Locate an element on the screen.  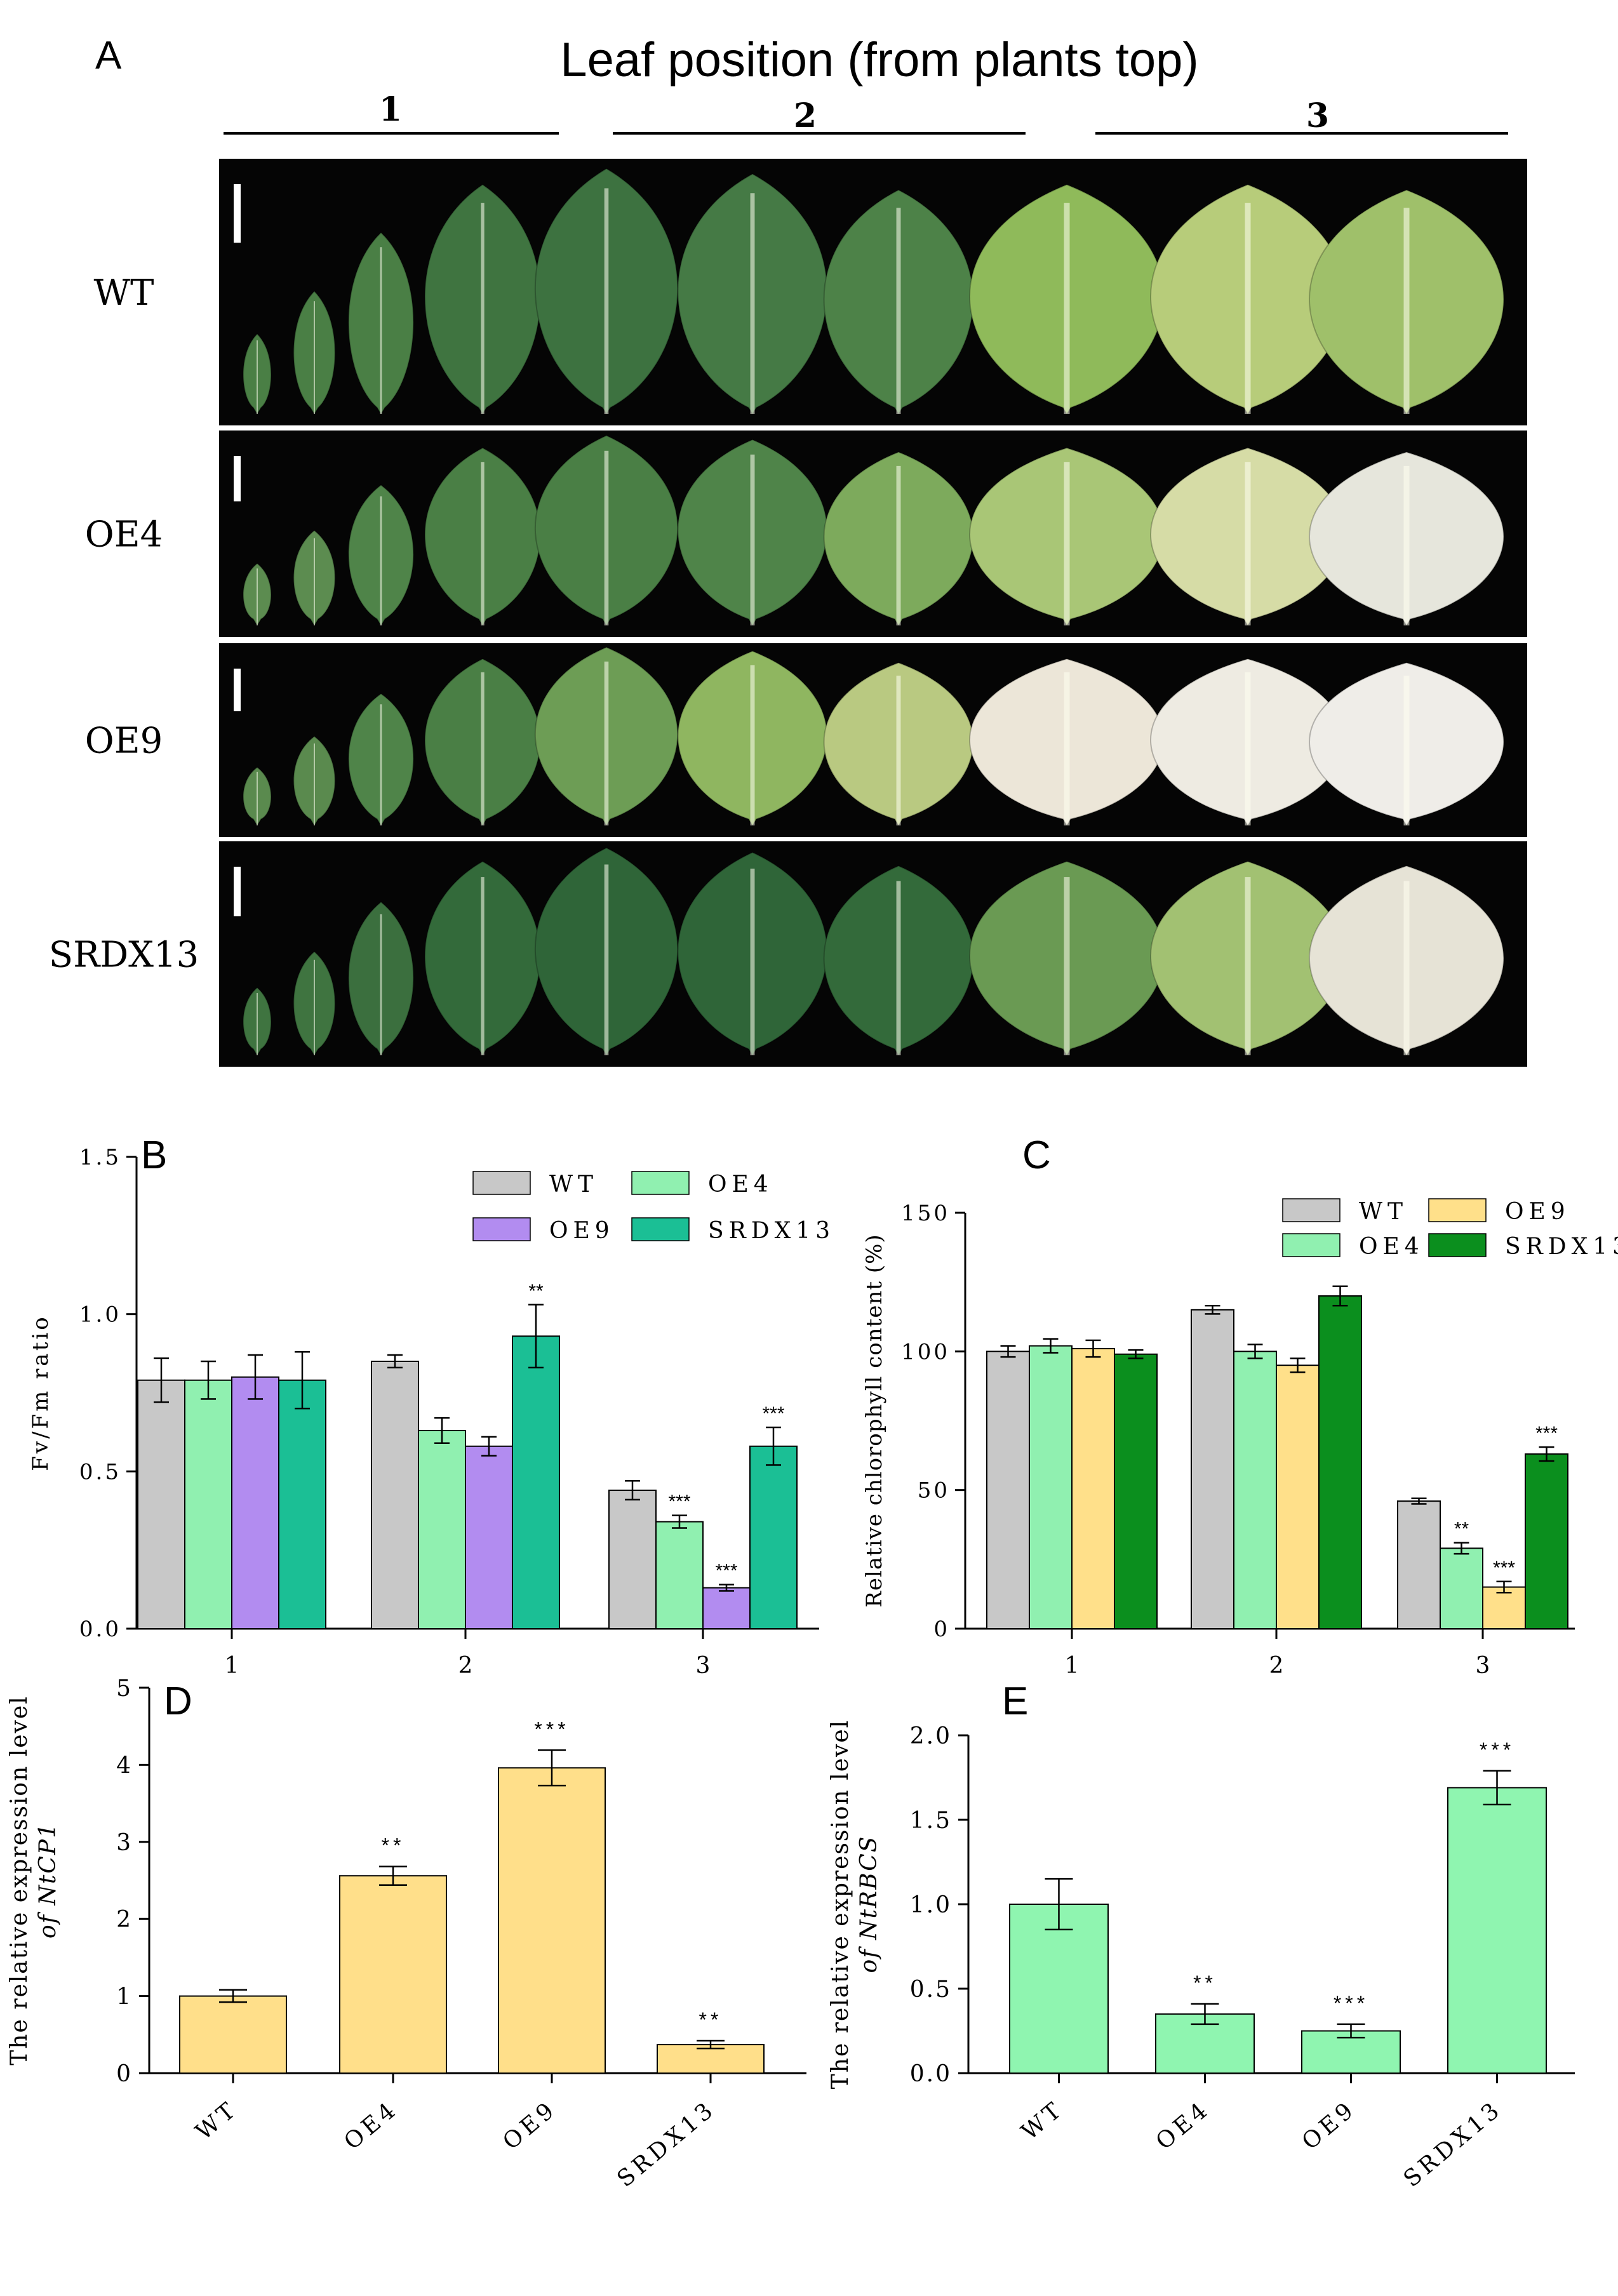
row-label-oe4: OE4 is located at coordinates (124, 535).